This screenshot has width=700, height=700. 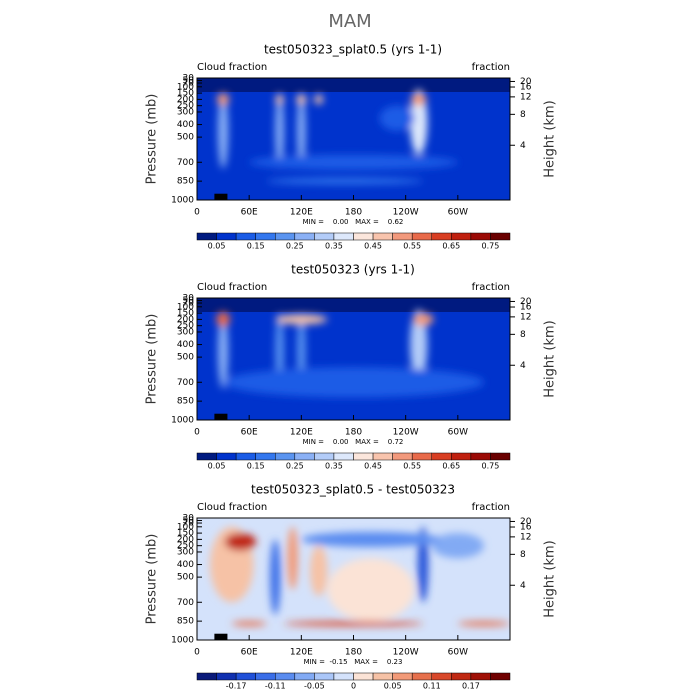 What do you see at coordinates (373, 246) in the screenshot?
I see `colorbar-label: 0.45` at bounding box center [373, 246].